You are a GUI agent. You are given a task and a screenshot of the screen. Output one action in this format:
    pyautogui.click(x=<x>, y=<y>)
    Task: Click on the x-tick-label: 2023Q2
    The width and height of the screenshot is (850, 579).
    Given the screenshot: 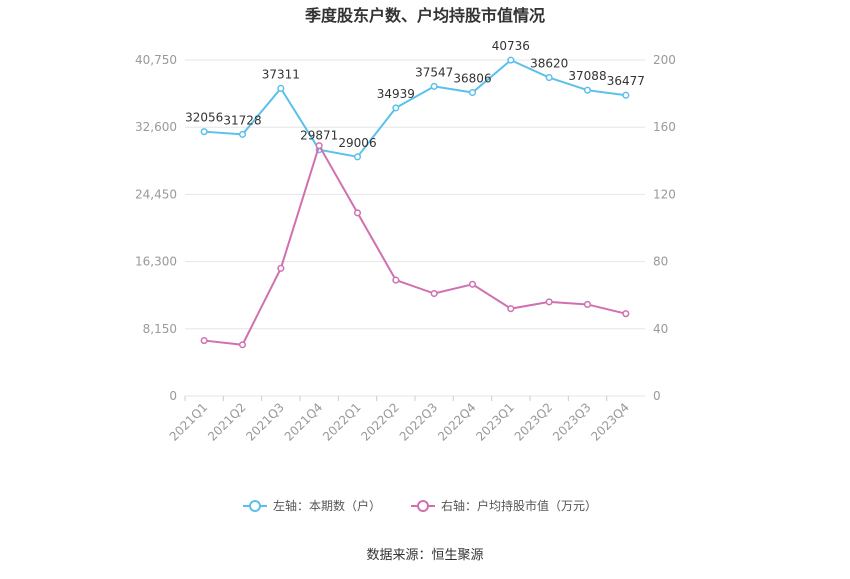 What is the action you would take?
    pyautogui.click(x=534, y=422)
    